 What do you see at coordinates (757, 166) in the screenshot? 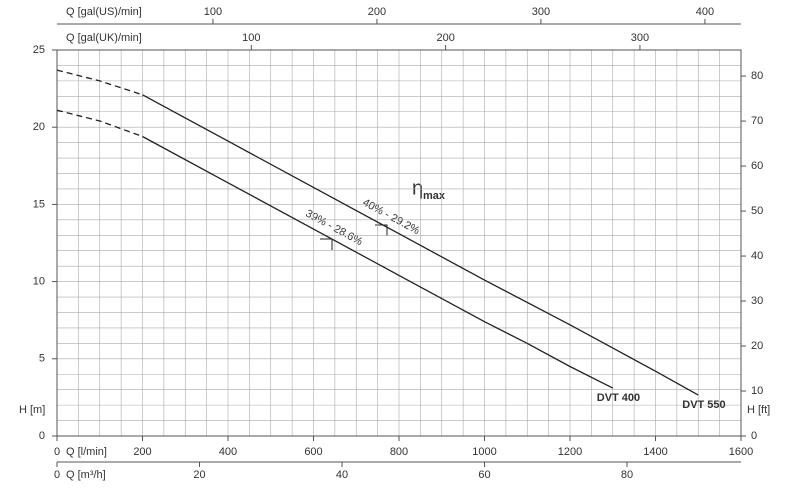
I see `y2-tick-label: 60` at bounding box center [757, 166].